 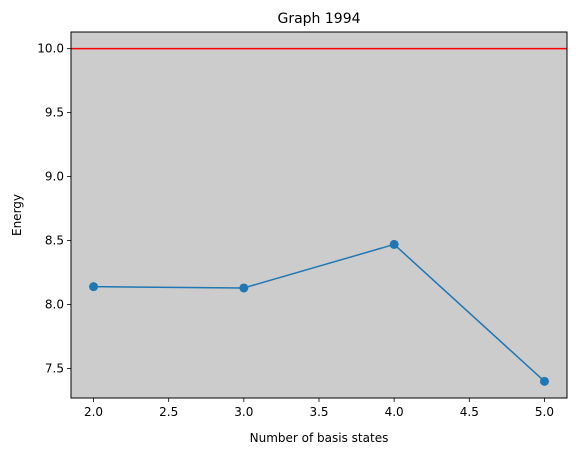 What do you see at coordinates (54, 113) in the screenshot?
I see `y-tick-label: 9.5` at bounding box center [54, 113].